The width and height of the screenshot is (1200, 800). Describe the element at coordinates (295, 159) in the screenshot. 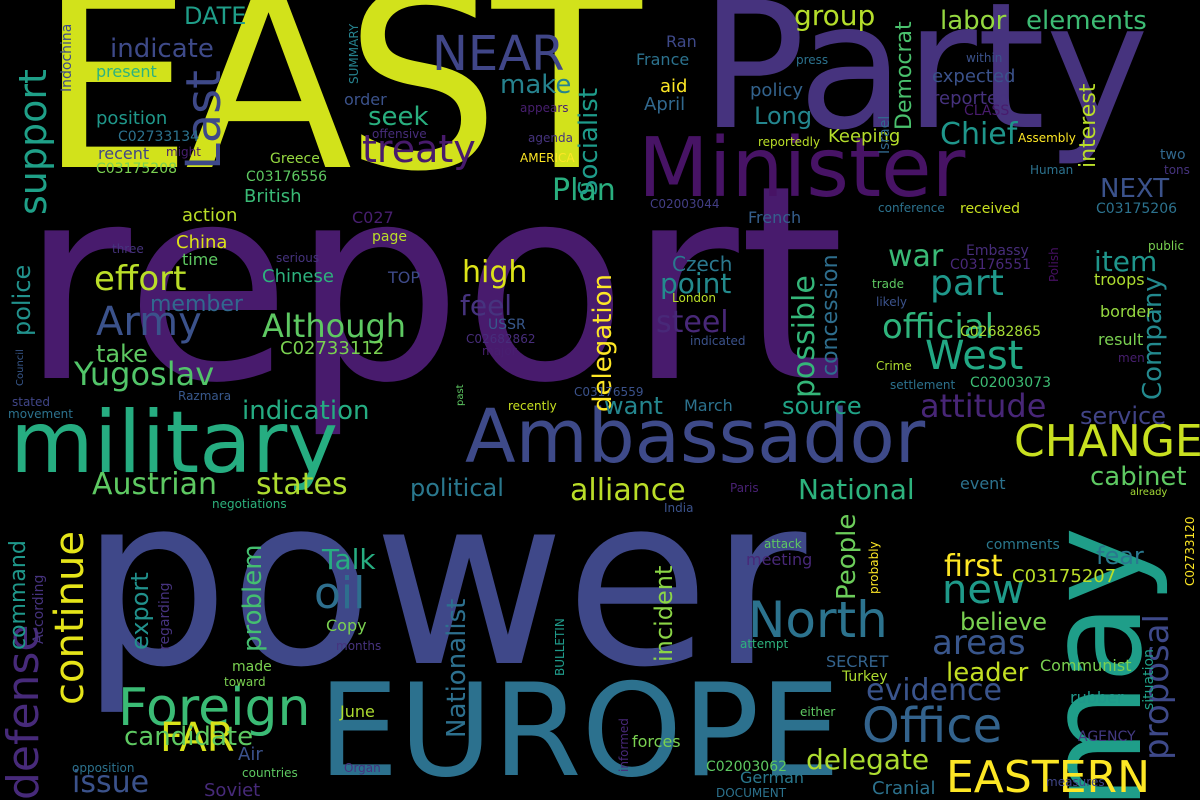

I see `word-greece: Greece` at that location.